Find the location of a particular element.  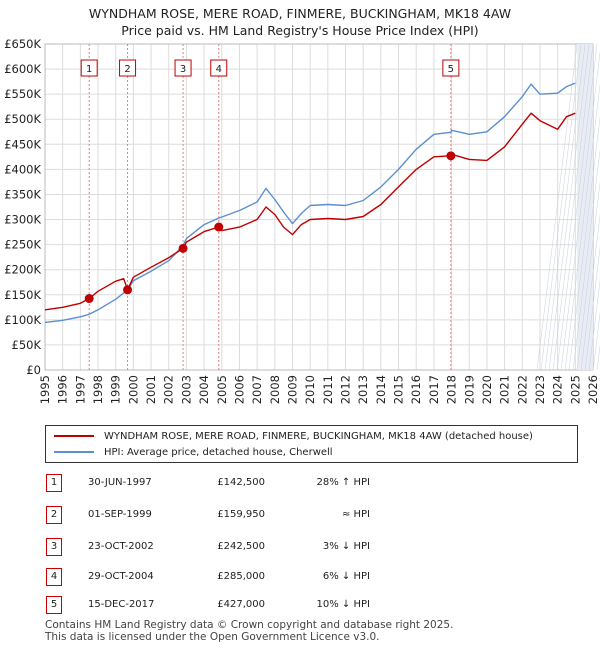

row-hpi-delta: 28% ↑ HPI is located at coordinates (343, 482).